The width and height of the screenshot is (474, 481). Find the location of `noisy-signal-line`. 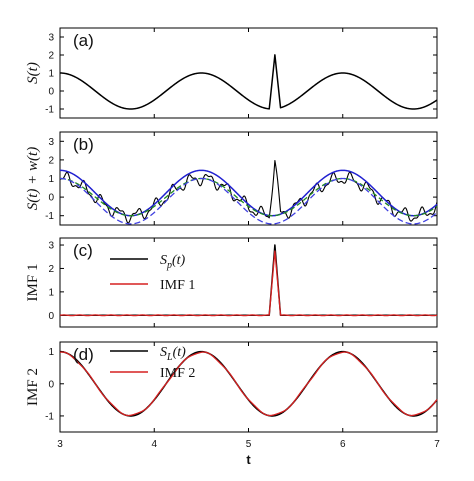

noisy-signal-line is located at coordinates (248, 191).